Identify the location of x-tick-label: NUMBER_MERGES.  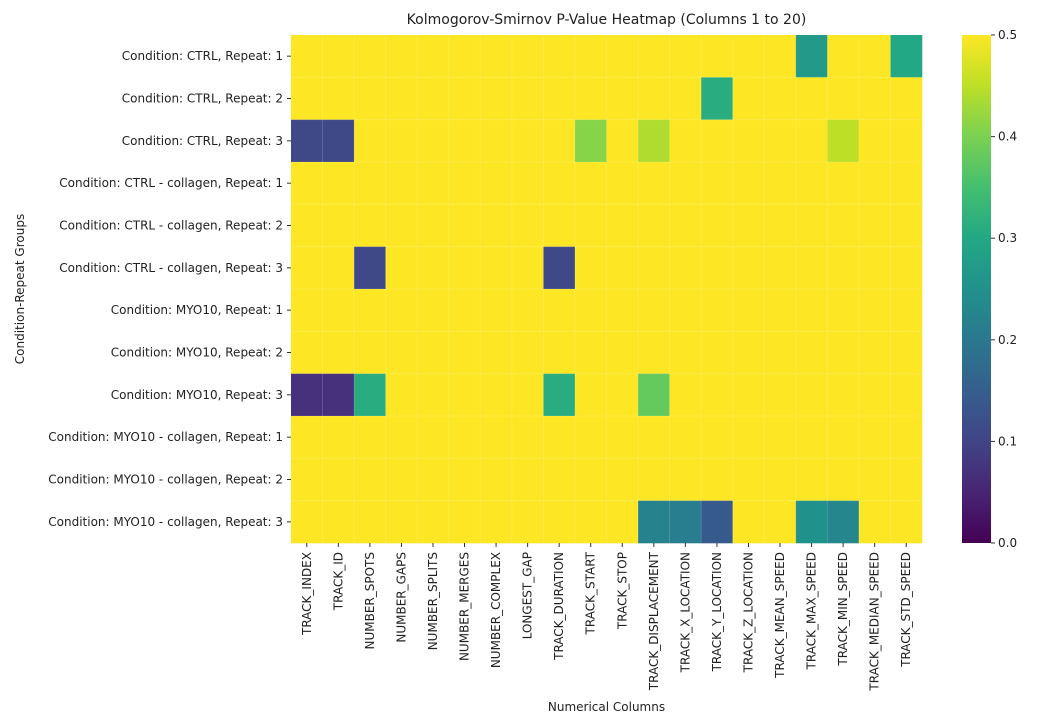
(465, 606).